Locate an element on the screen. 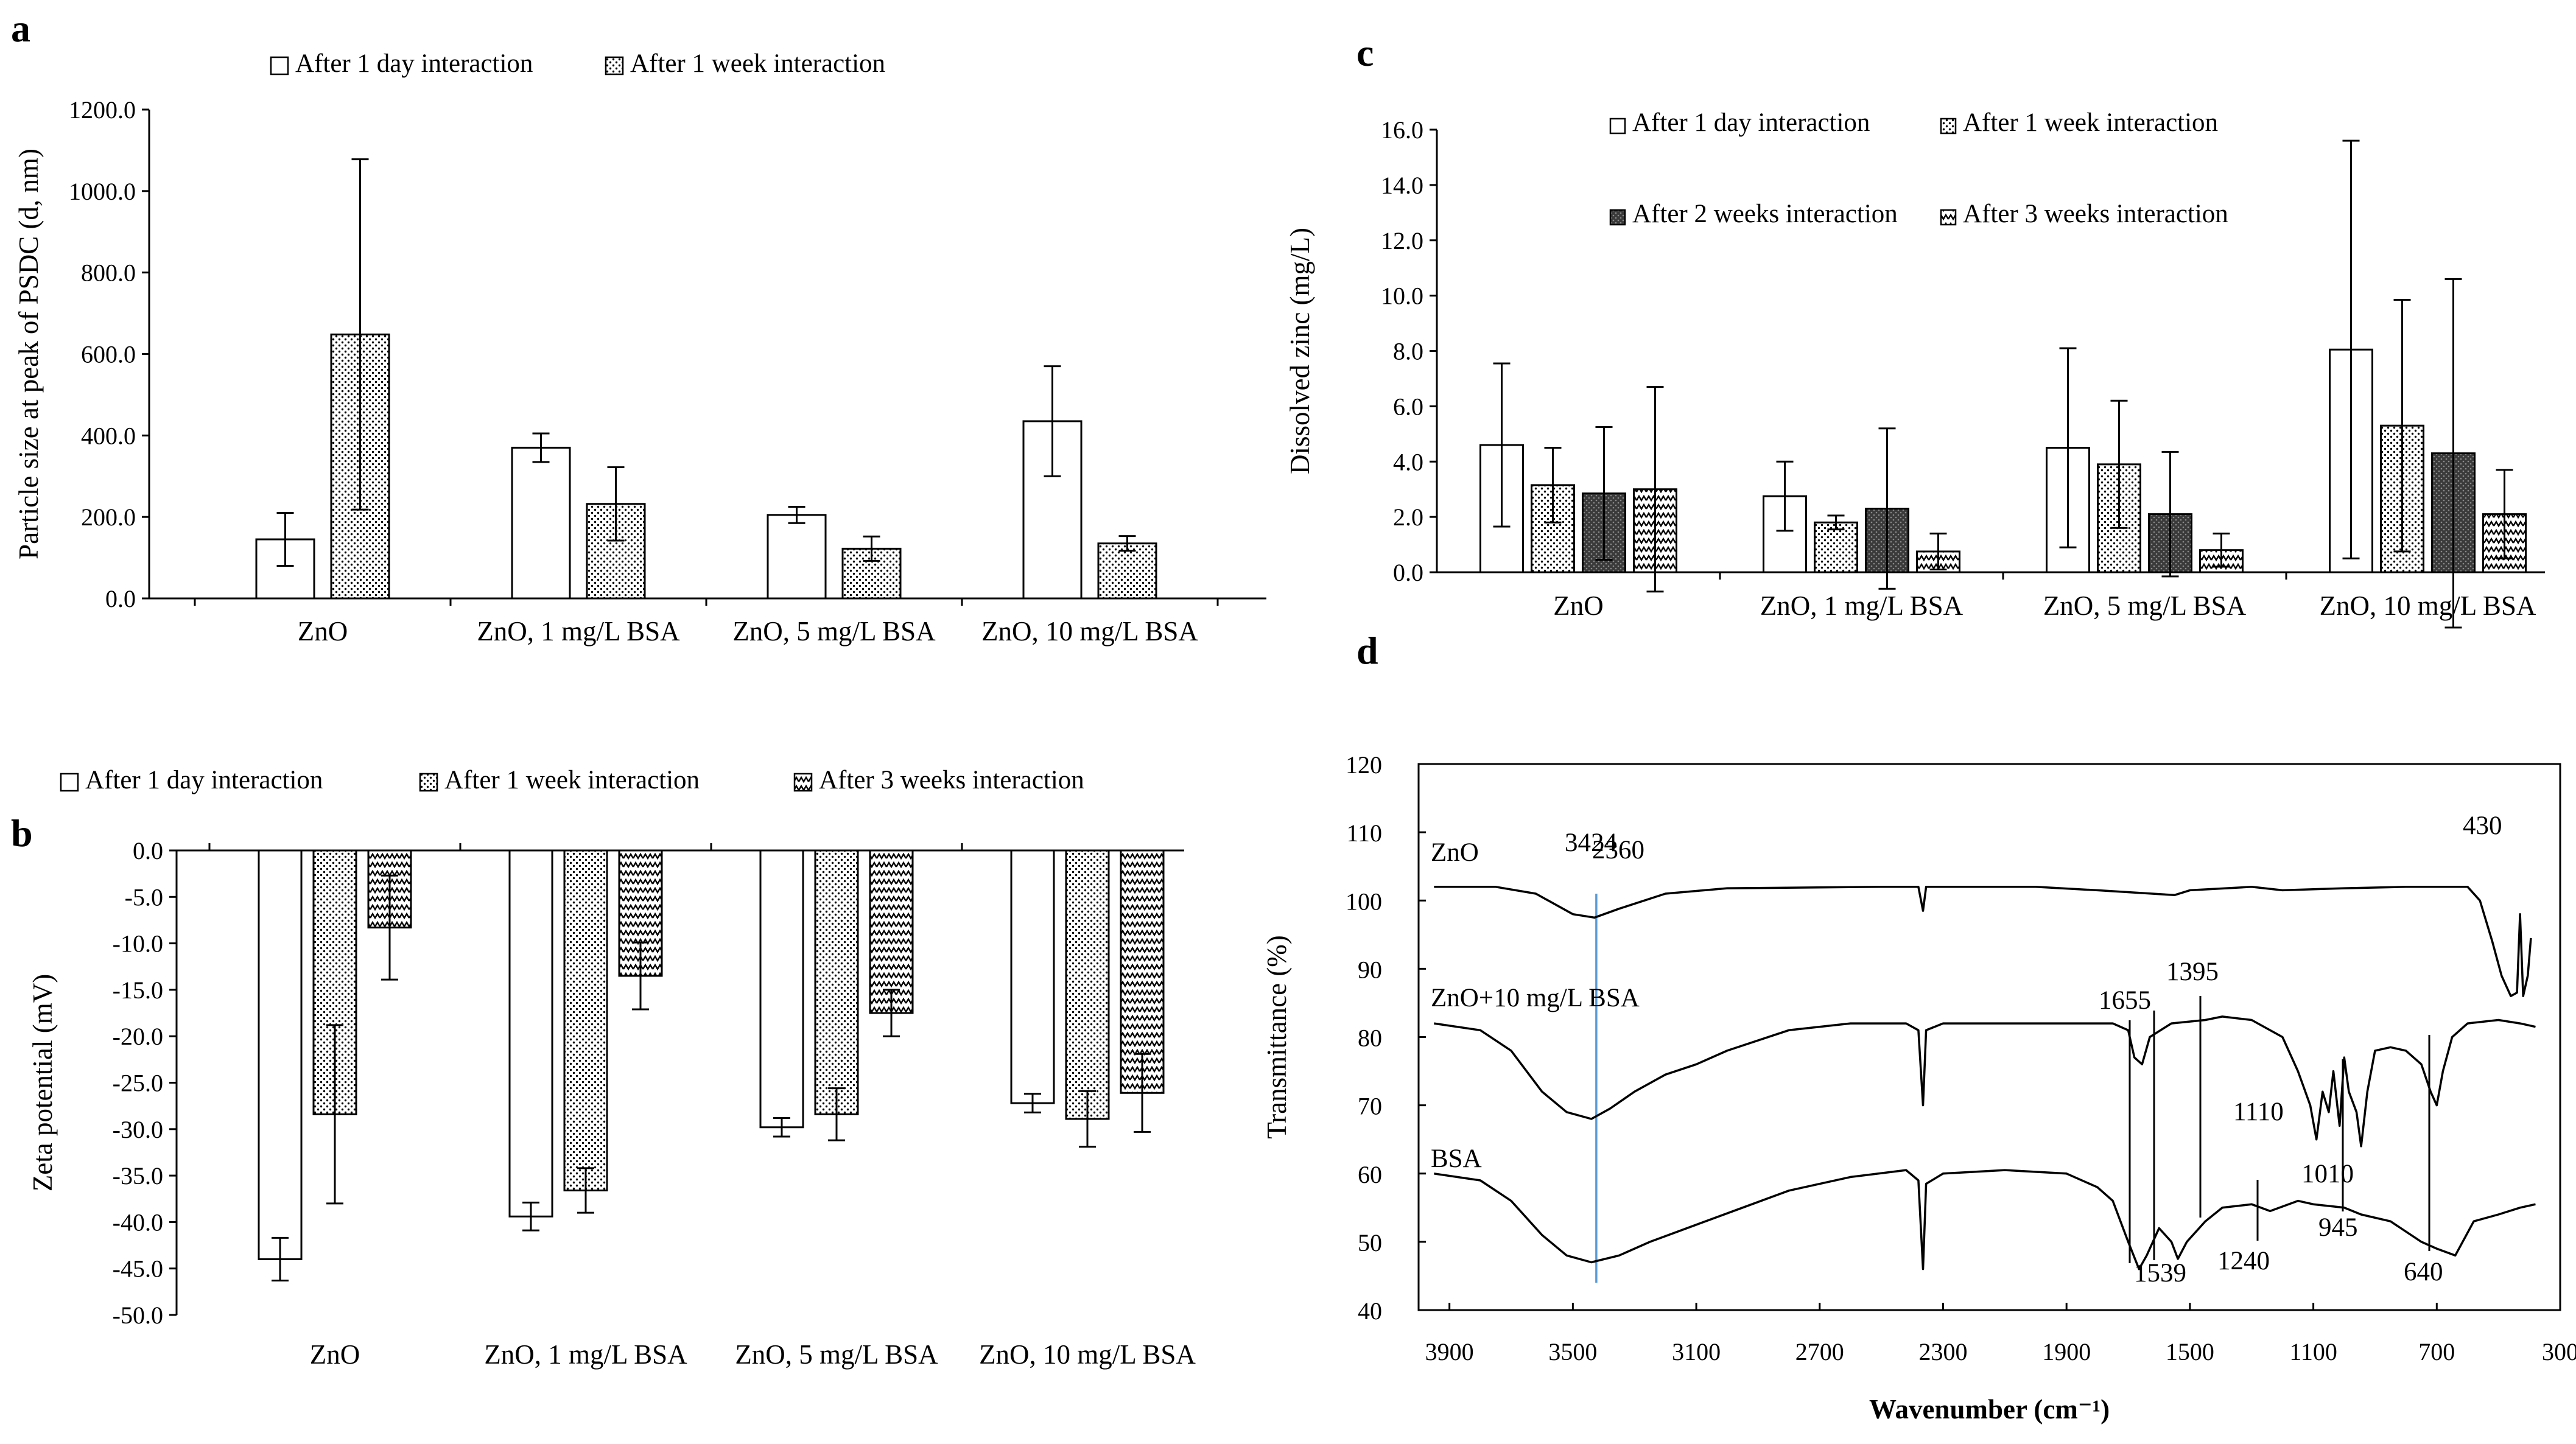  y-axis-title: Dissolved zinc (mg/L) is located at coordinates (1300, 351).